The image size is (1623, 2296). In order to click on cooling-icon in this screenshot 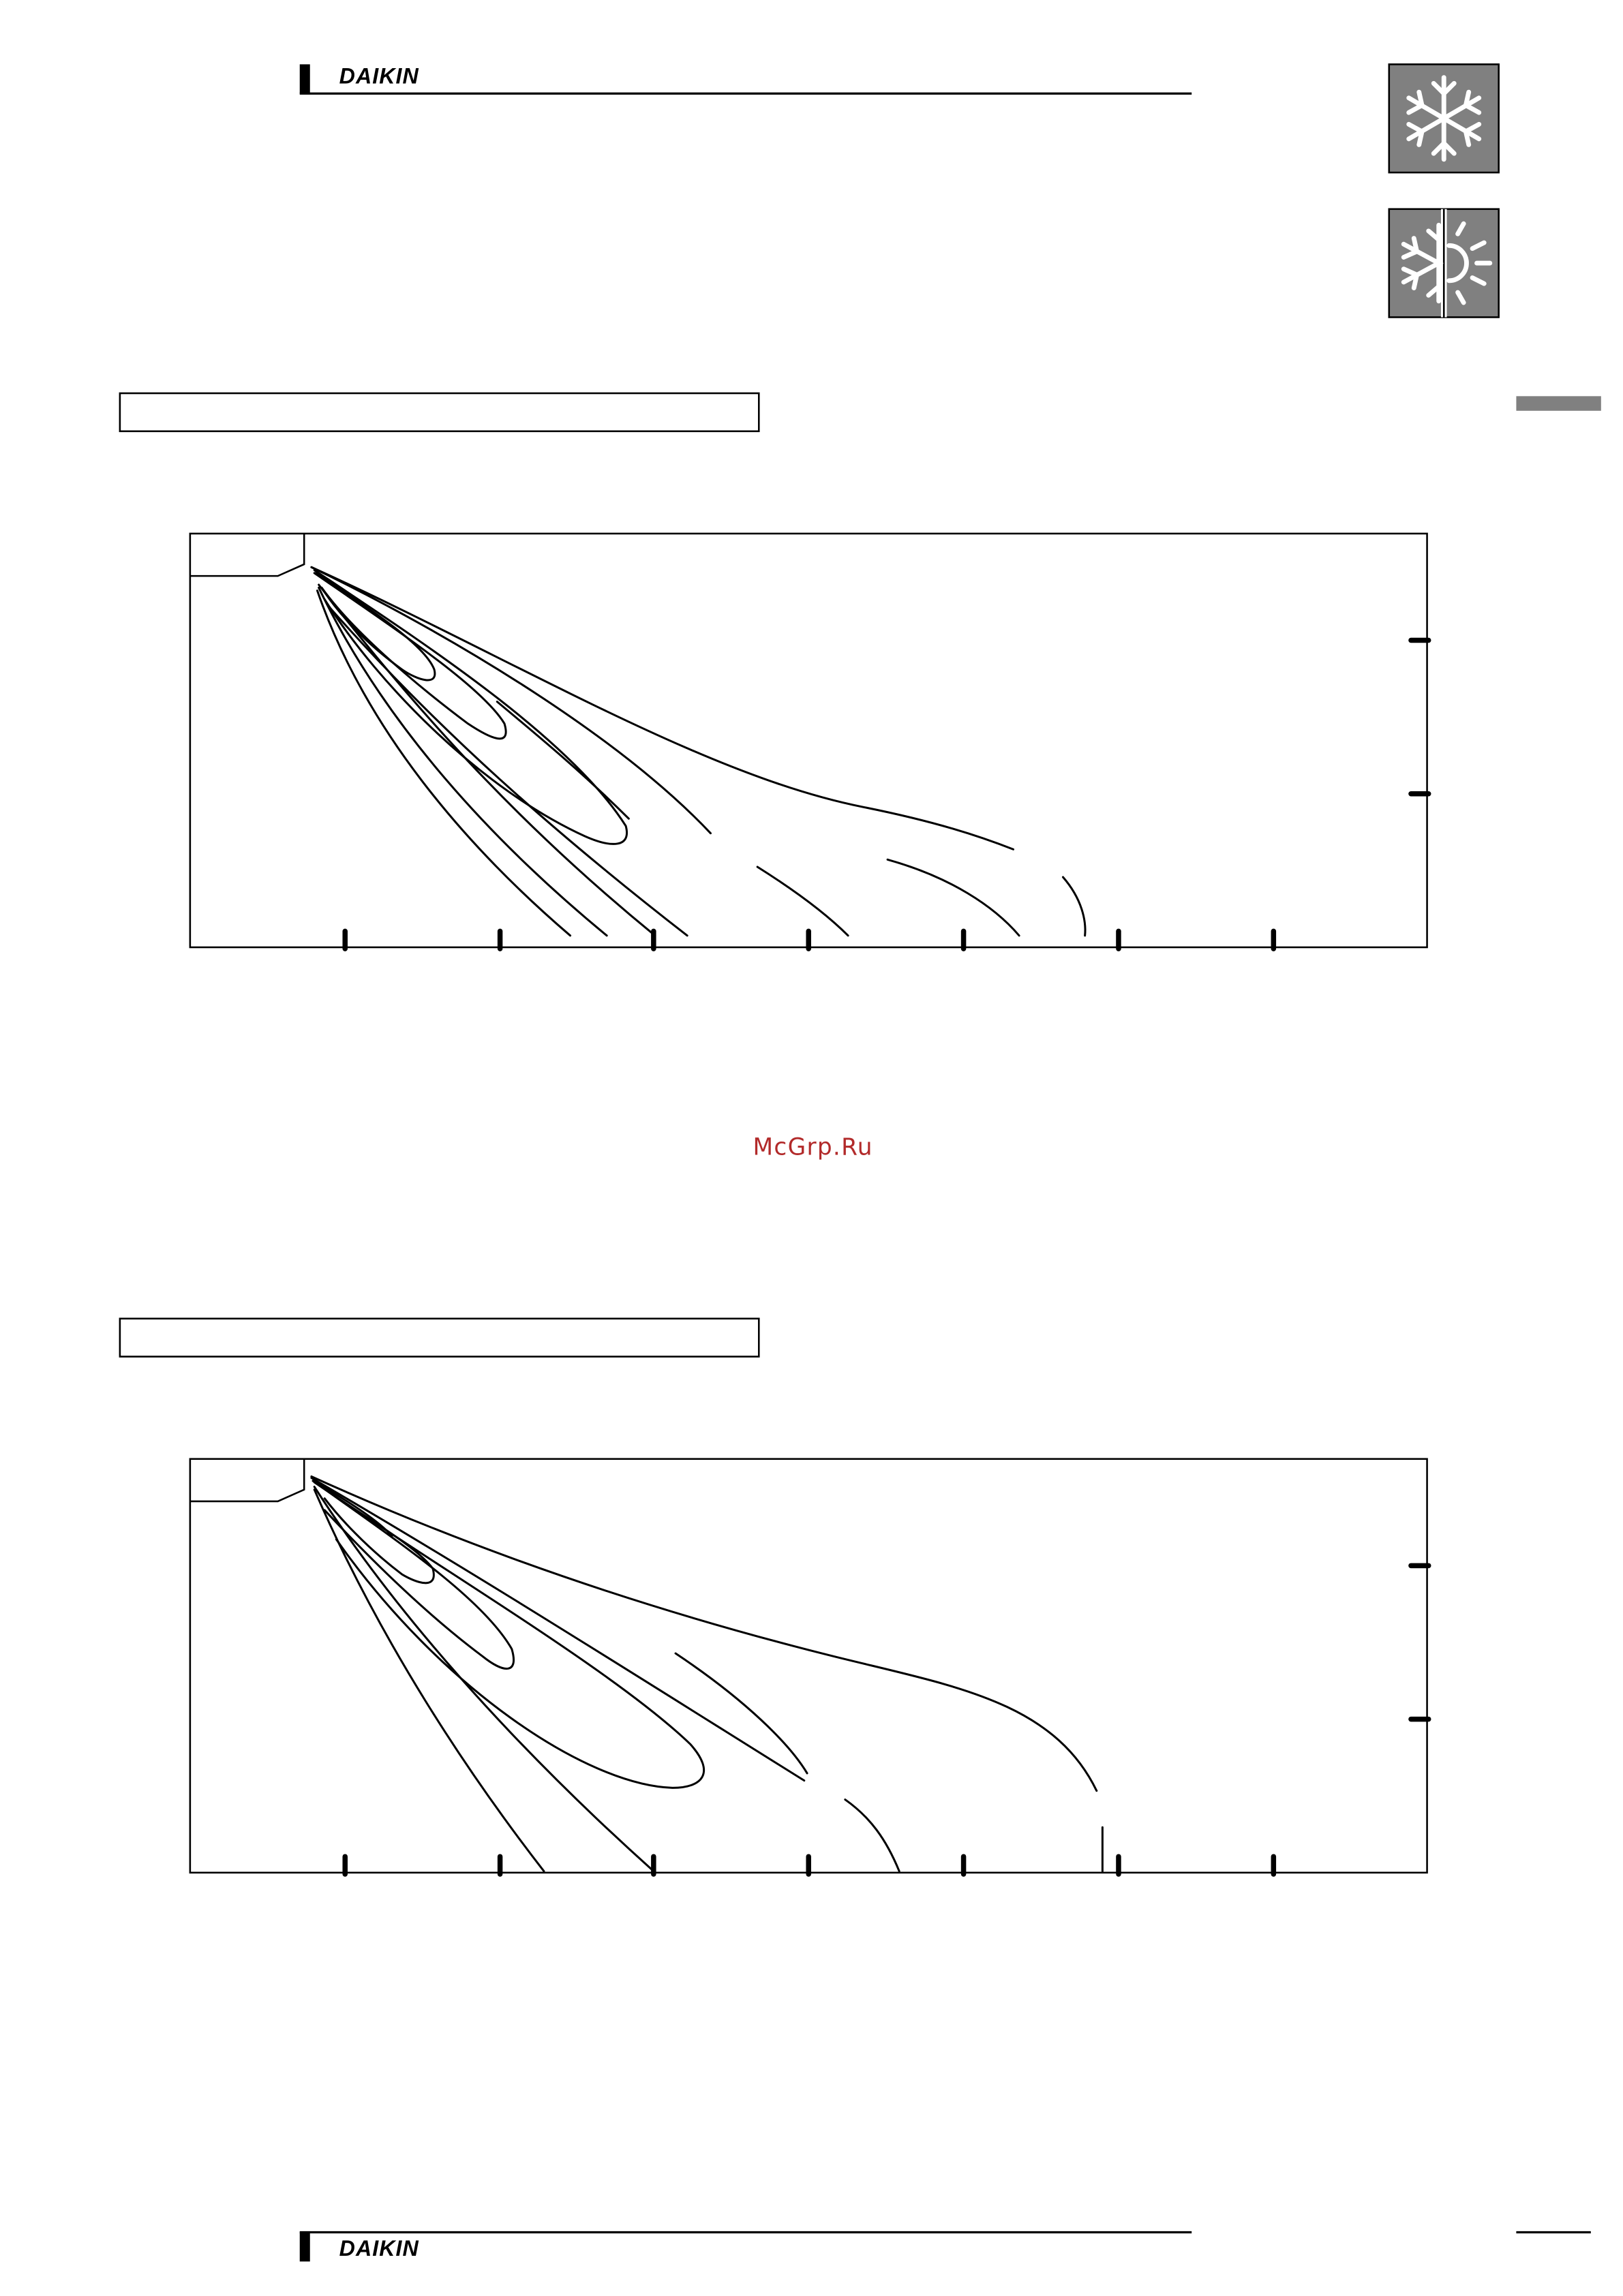, I will do `click(1444, 119)`.